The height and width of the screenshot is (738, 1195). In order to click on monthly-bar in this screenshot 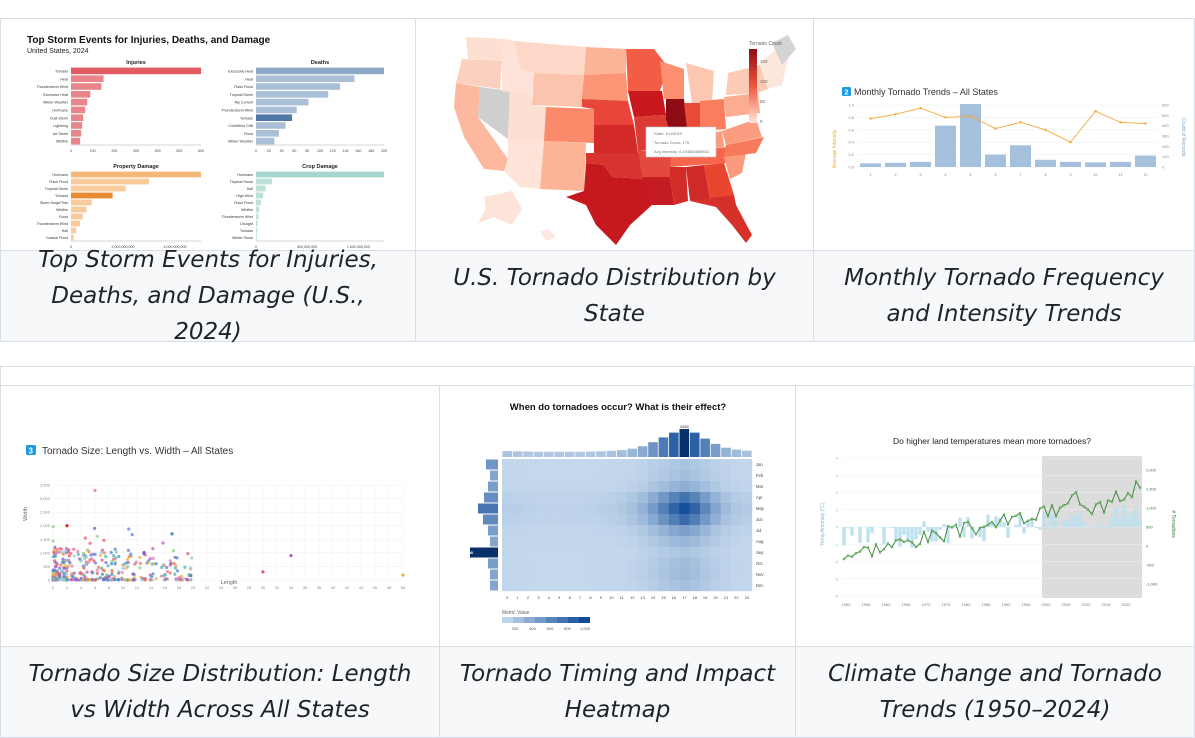, I will do `click(1020, 156)`.